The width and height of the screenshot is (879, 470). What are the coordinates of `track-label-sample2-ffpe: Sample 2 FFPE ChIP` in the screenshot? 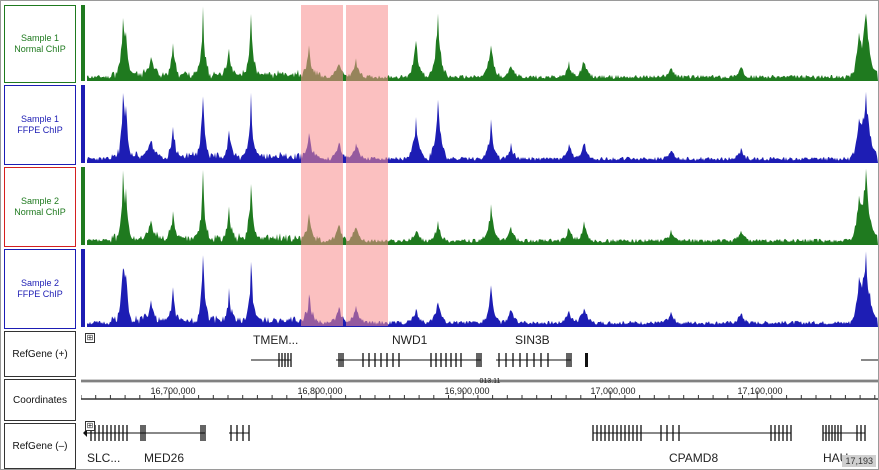 It's located at (40, 289).